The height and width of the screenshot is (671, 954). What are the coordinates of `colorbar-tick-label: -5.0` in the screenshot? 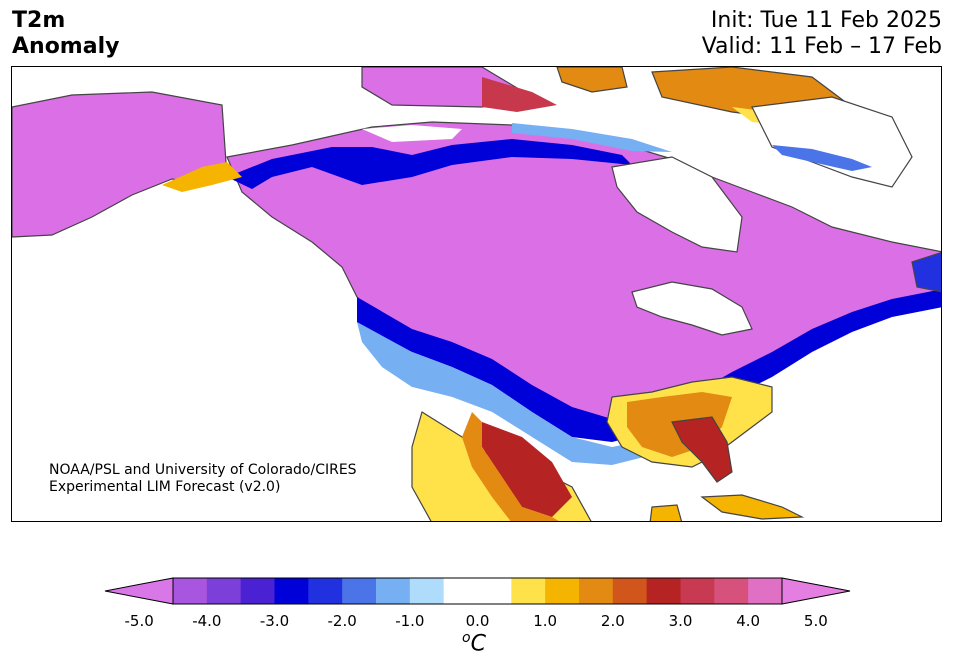 It's located at (139, 621).